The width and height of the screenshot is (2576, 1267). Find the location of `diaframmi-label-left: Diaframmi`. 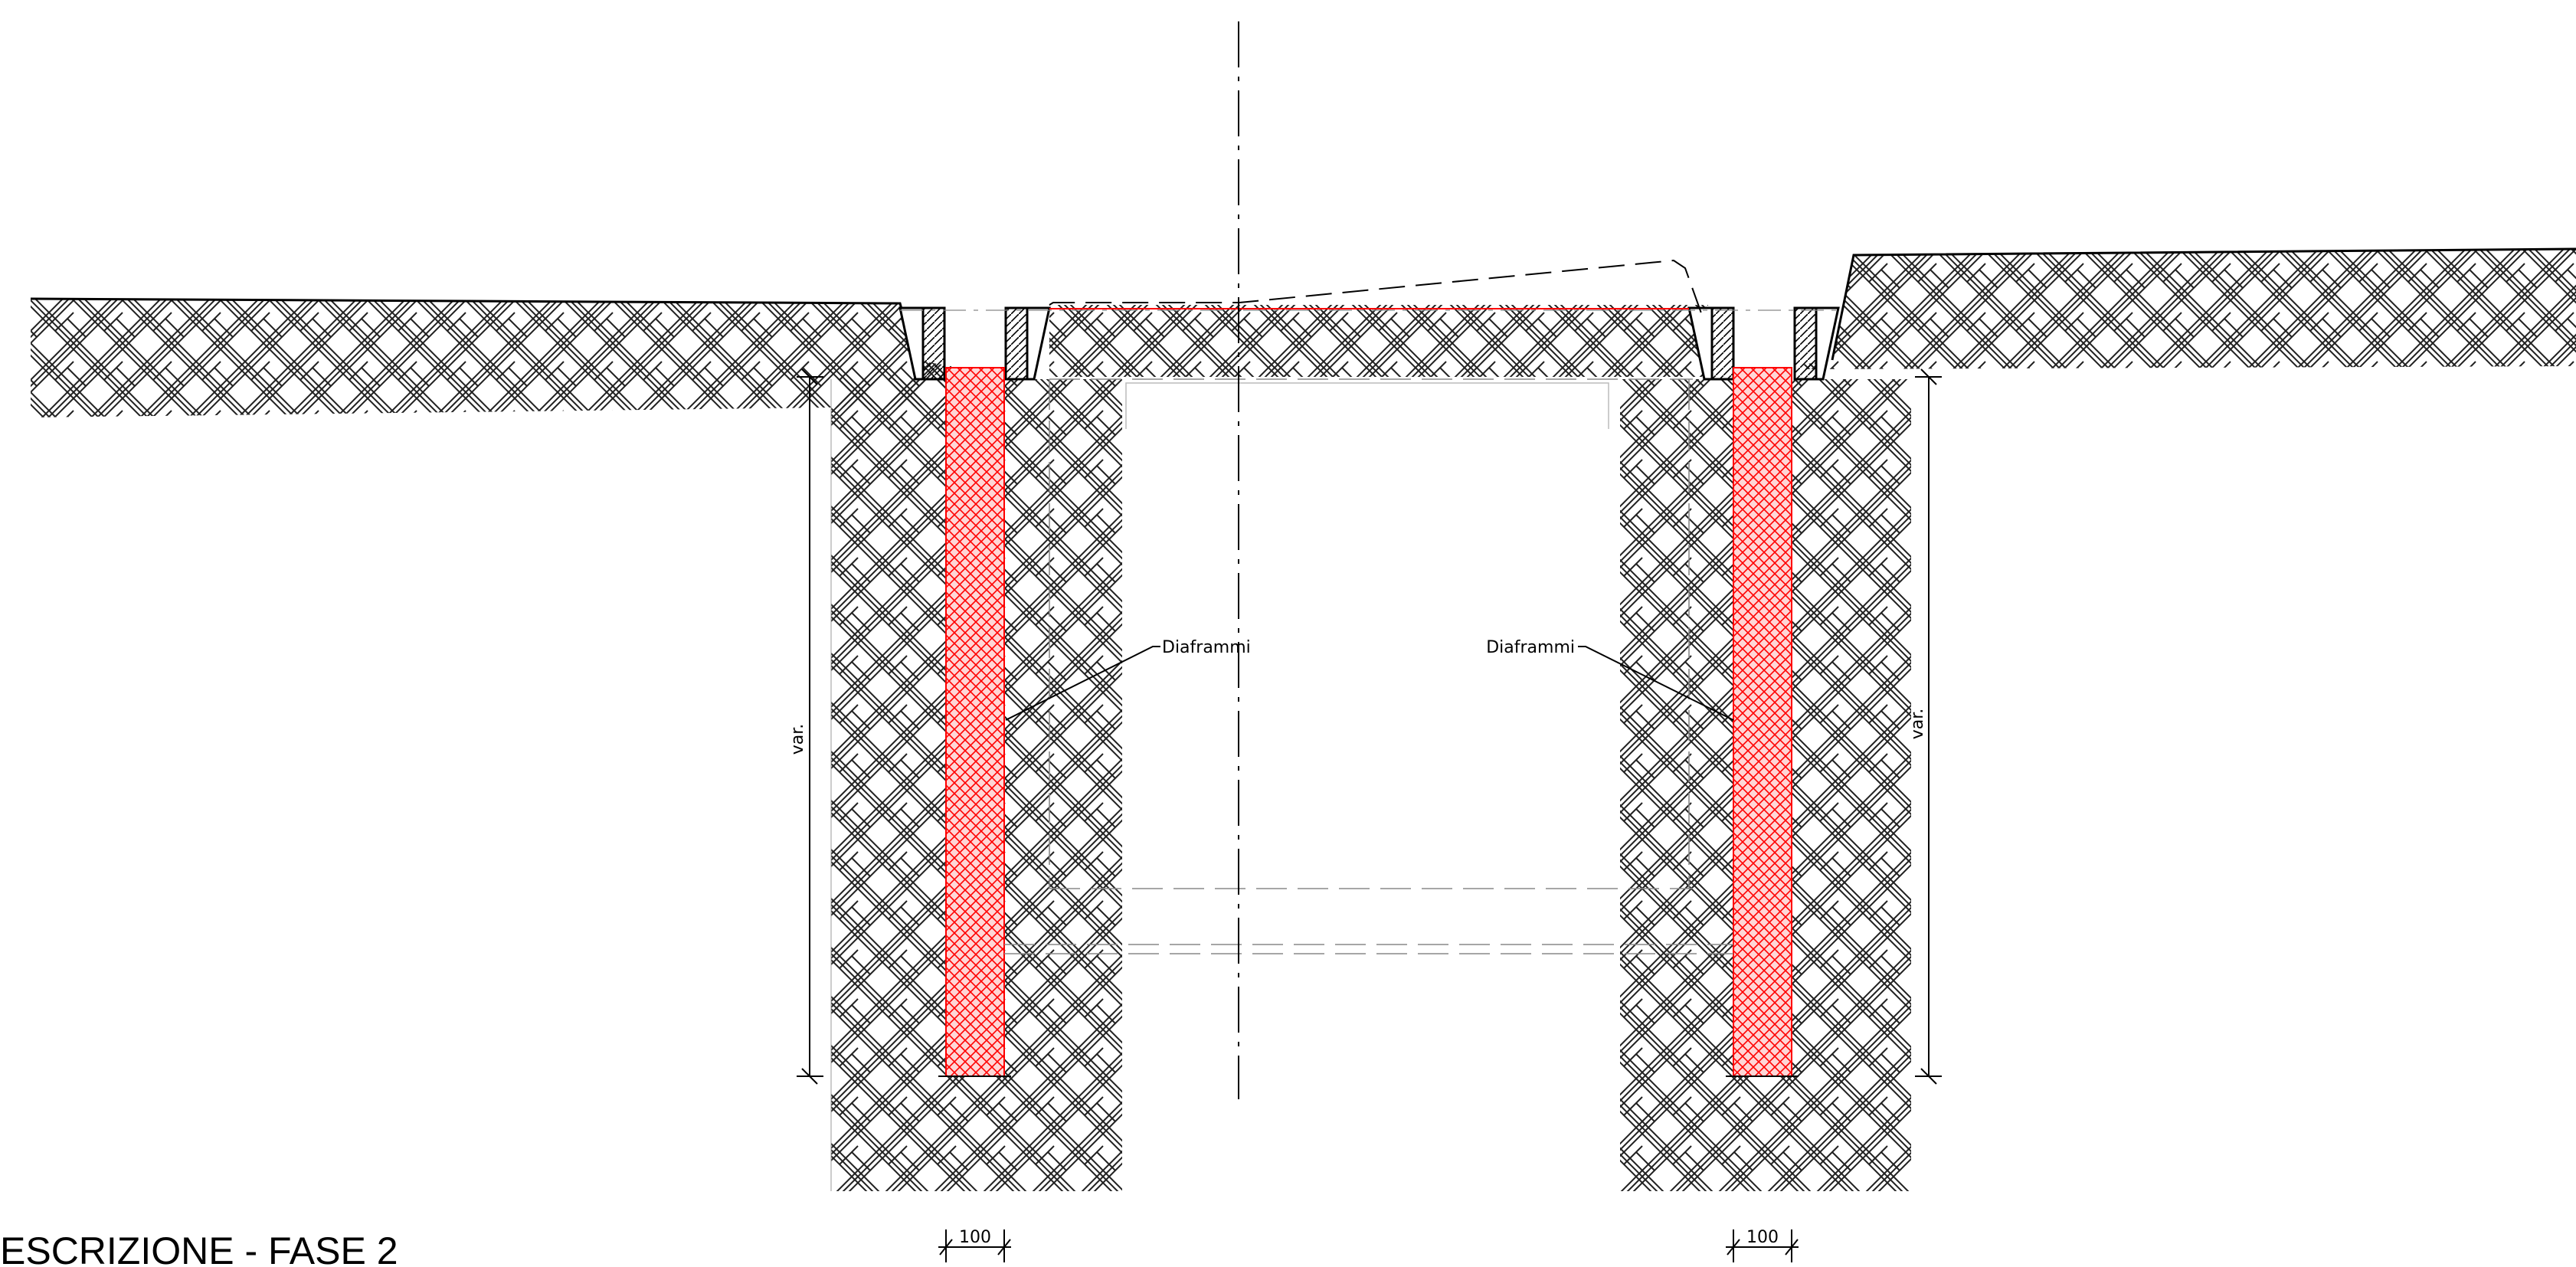

diaframmi-label-left: Diaframmi is located at coordinates (1206, 648).